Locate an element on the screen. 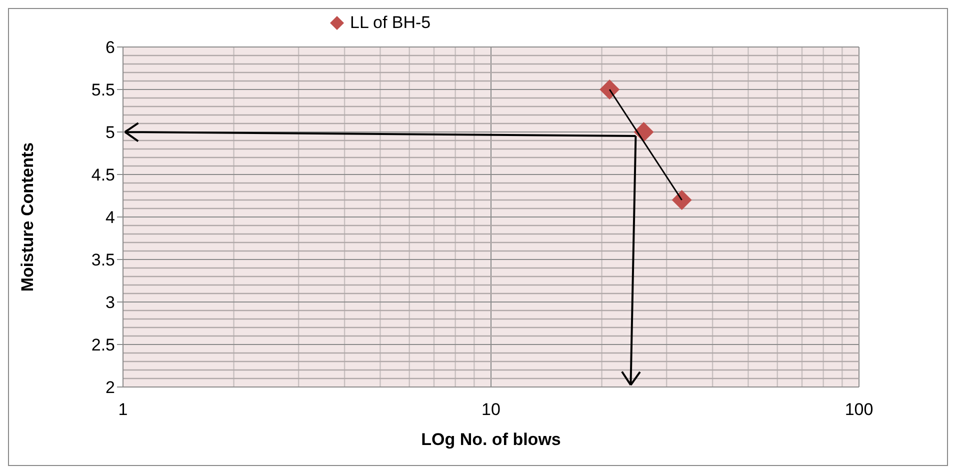 This screenshot has height=474, width=956. y-tick-label: 5 is located at coordinates (110, 132).